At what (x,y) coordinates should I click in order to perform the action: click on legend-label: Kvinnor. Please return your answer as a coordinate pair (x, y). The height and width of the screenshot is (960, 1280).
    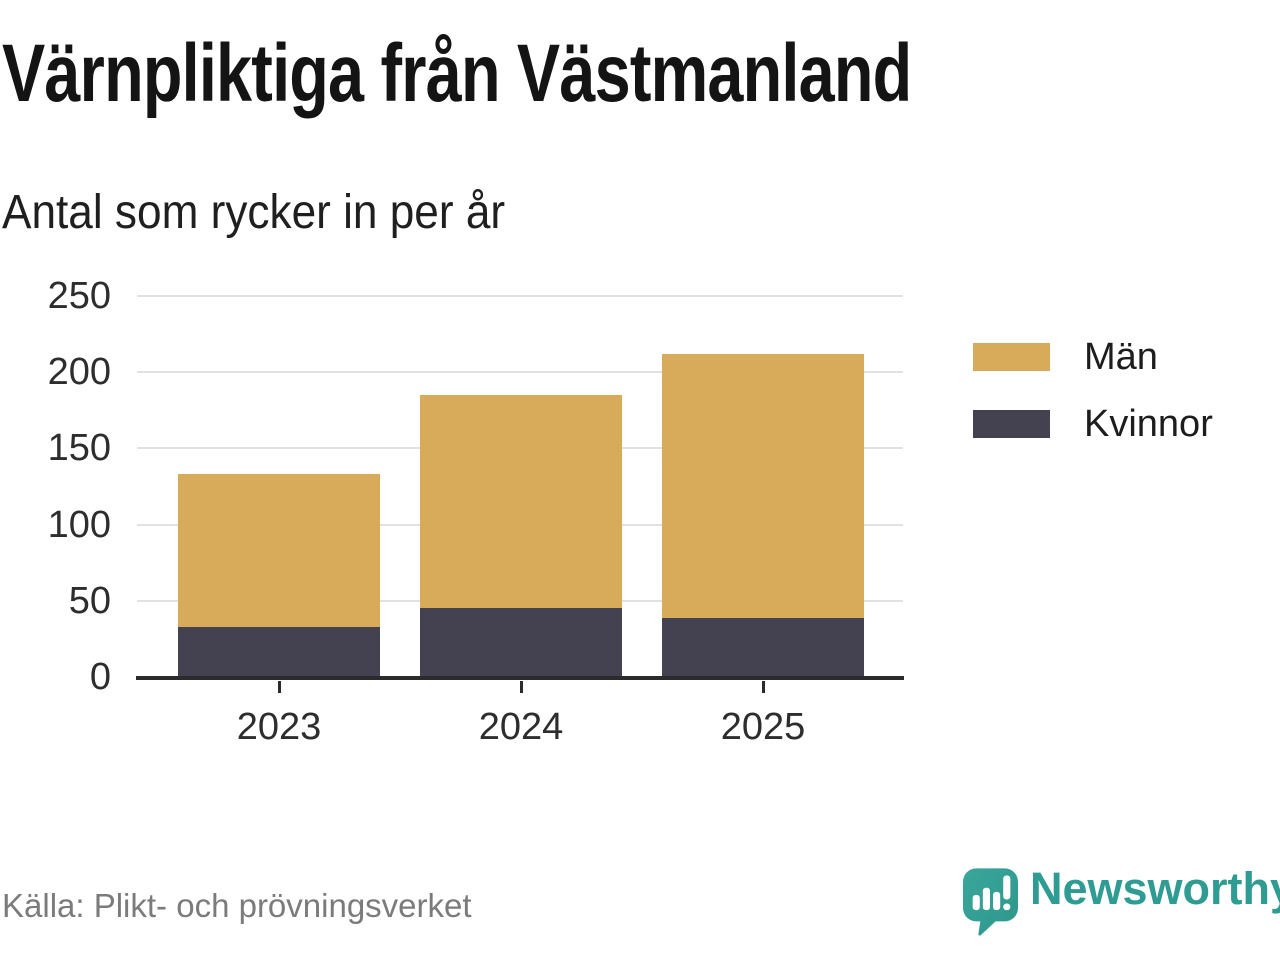
    Looking at the image, I should click on (1148, 424).